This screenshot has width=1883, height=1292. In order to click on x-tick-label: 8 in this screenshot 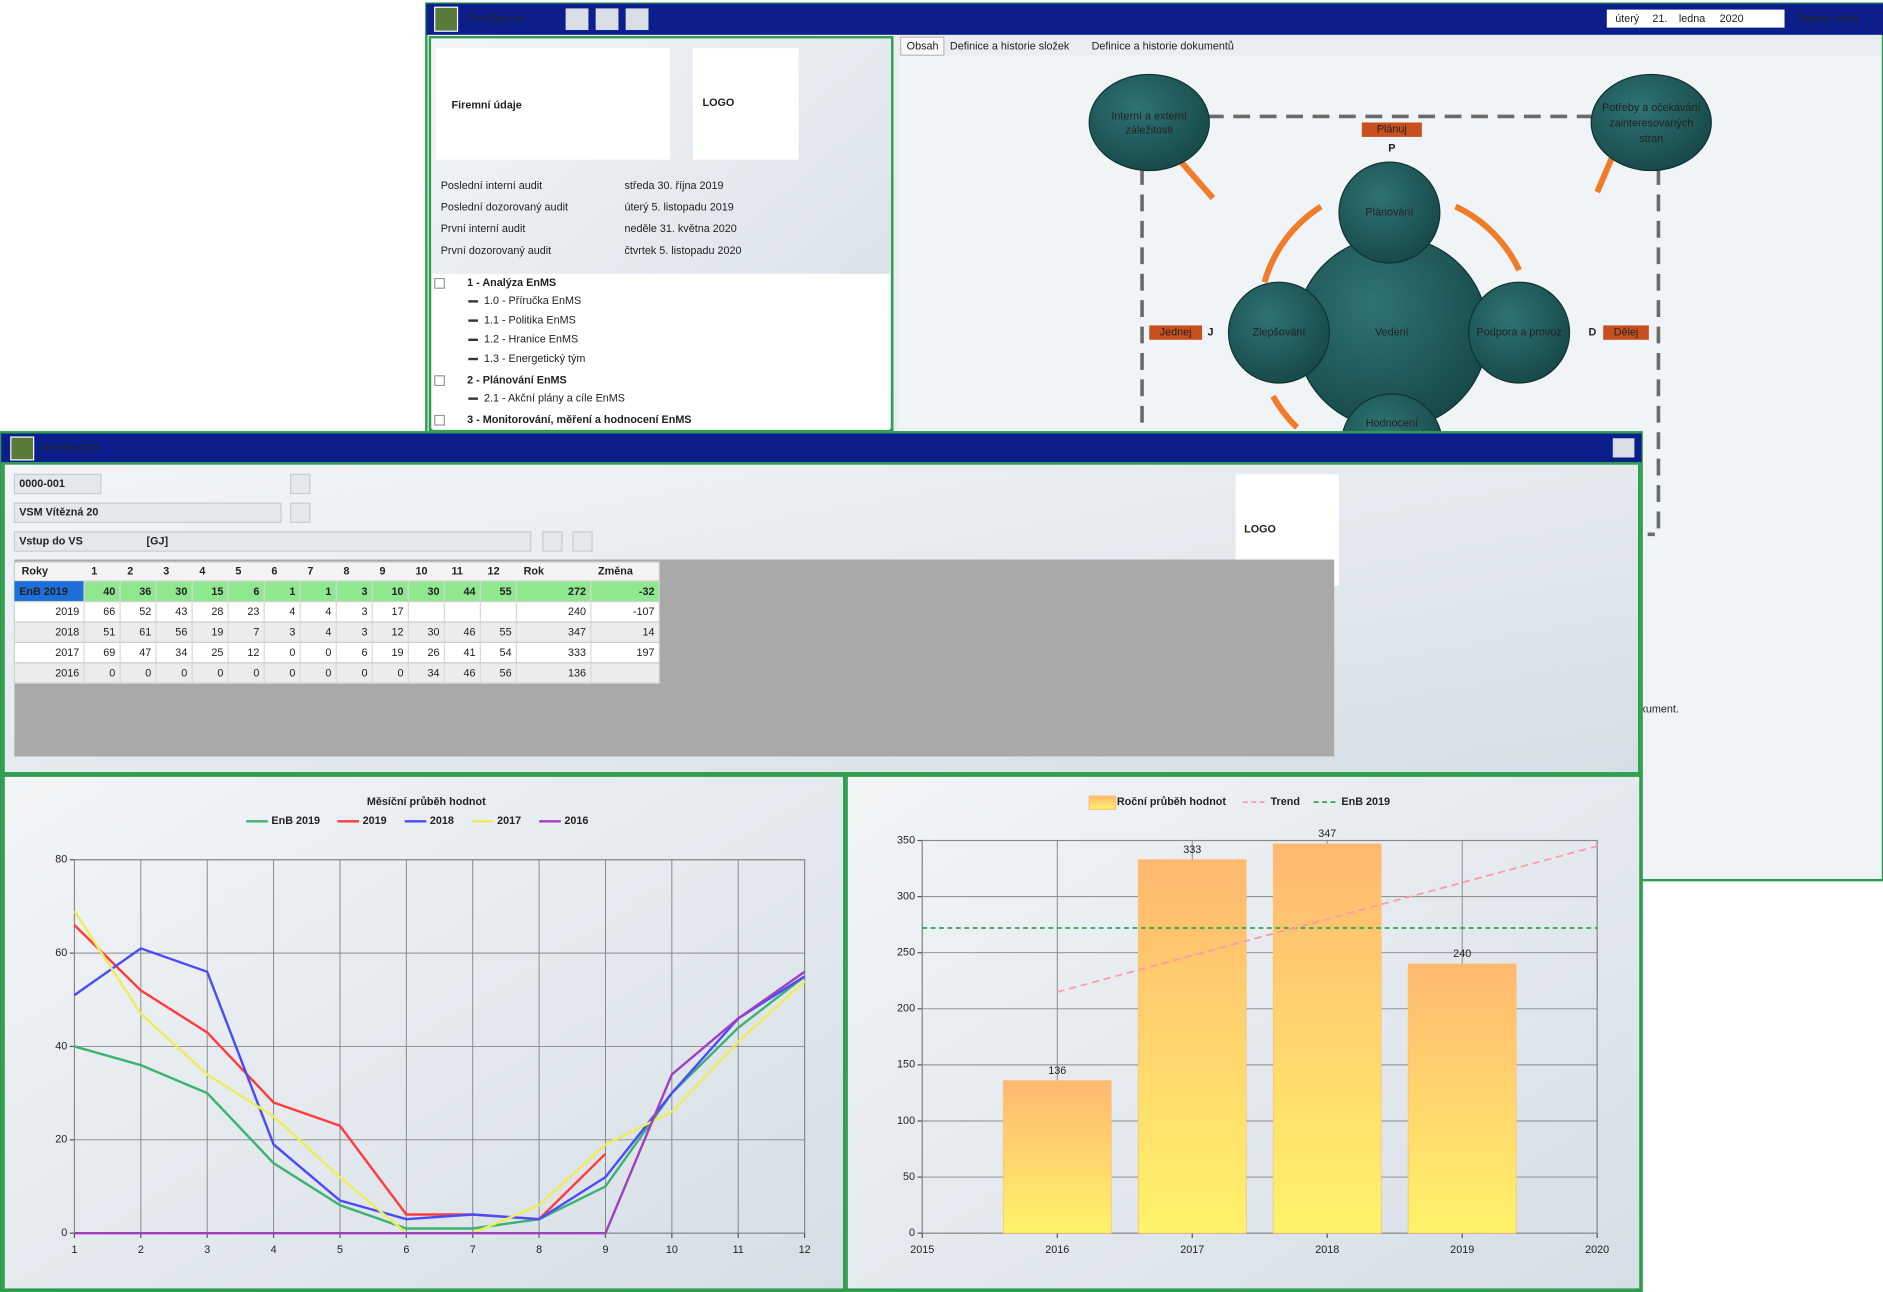, I will do `click(539, 1250)`.